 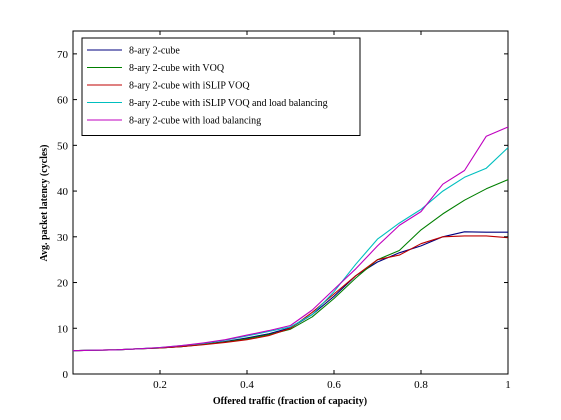 What do you see at coordinates (508, 385) in the screenshot?
I see `x-tick-label: 1` at bounding box center [508, 385].